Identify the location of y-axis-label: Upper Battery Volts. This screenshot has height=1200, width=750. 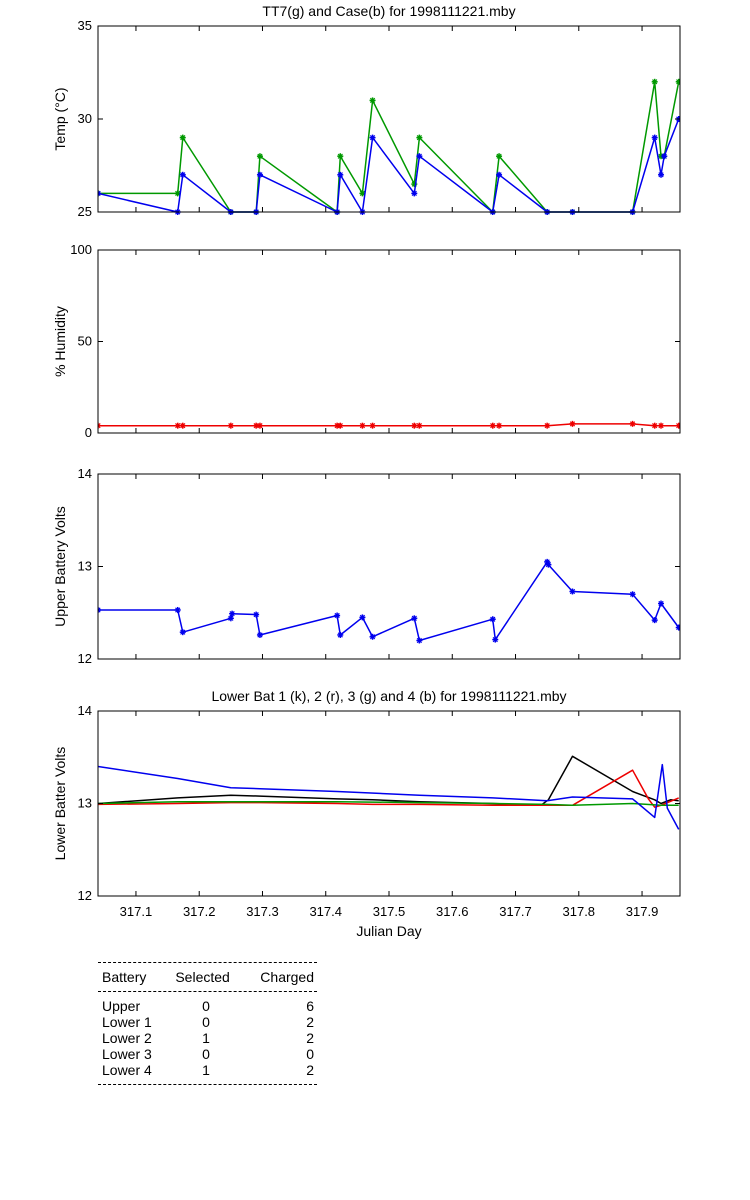
(60, 566).